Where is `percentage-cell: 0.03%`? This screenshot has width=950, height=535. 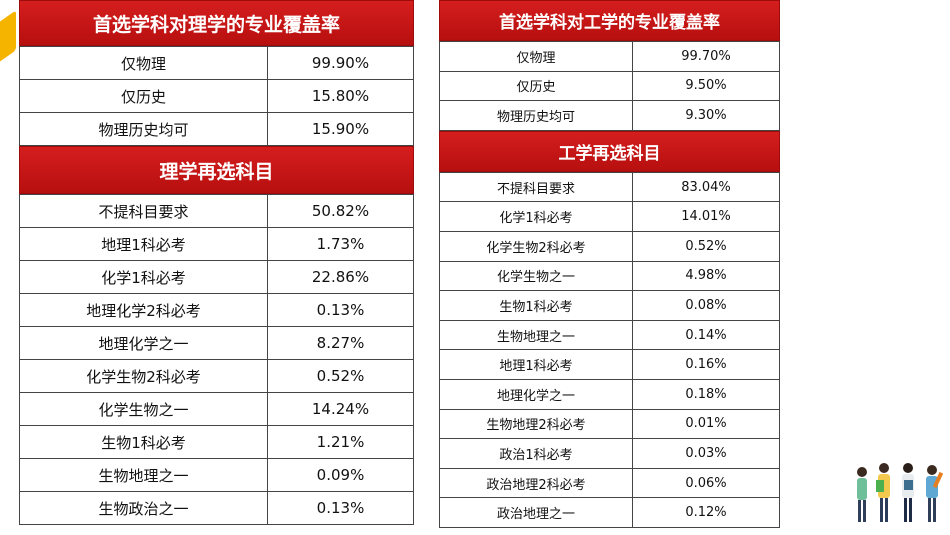 percentage-cell: 0.03% is located at coordinates (706, 453).